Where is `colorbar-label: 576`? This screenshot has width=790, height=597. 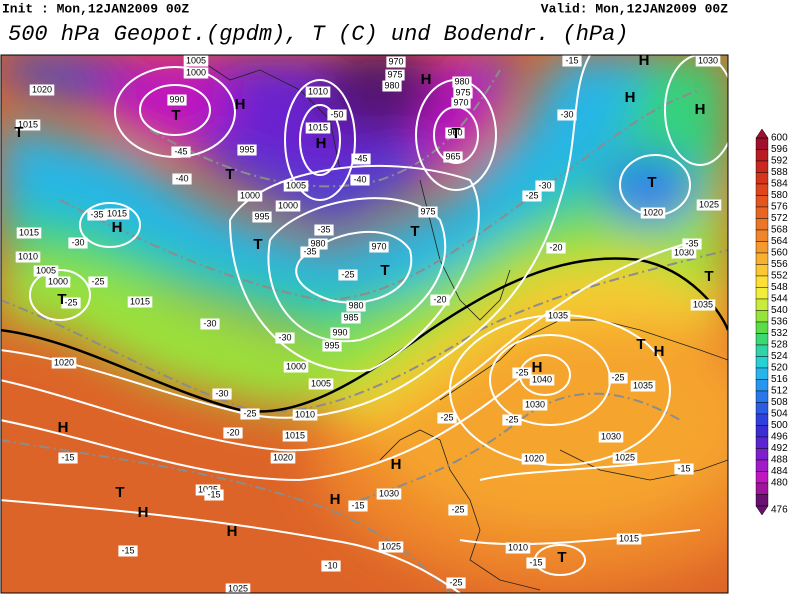
colorbar-label: 576 is located at coordinates (779, 207).